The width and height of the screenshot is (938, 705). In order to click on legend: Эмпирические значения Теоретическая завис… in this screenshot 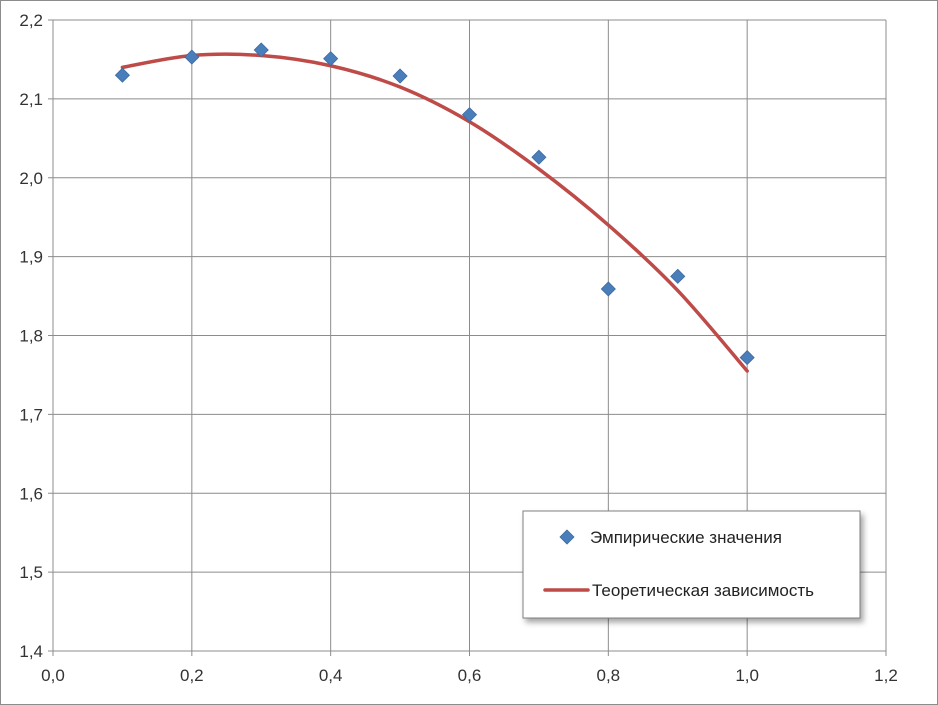, I will do `click(691, 564)`.